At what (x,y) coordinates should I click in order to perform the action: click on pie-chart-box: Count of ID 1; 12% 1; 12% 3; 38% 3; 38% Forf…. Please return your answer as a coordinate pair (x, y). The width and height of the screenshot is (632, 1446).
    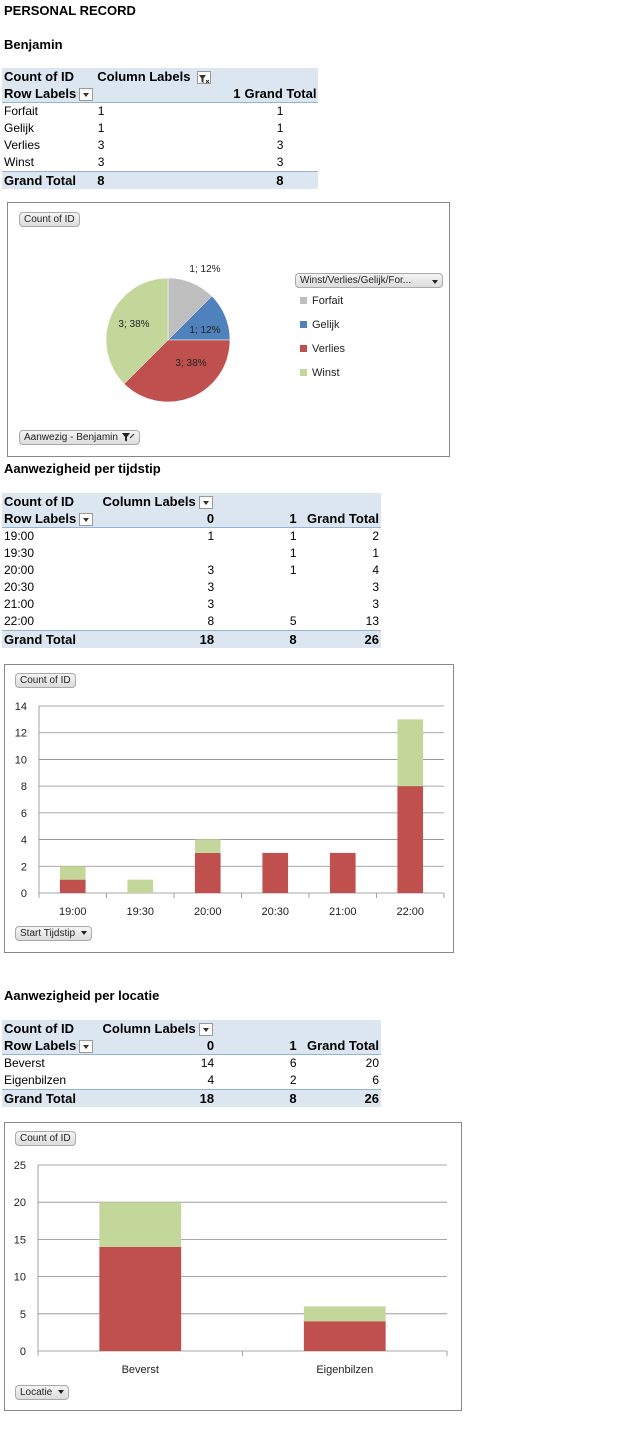
    Looking at the image, I should click on (228, 329).